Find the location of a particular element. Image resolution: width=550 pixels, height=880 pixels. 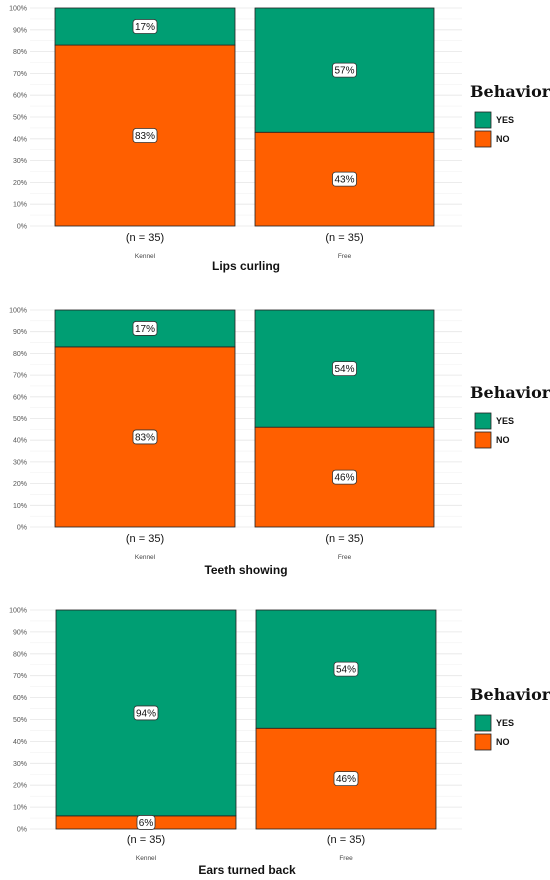

data-label-no-free: 43% is located at coordinates (344, 180).